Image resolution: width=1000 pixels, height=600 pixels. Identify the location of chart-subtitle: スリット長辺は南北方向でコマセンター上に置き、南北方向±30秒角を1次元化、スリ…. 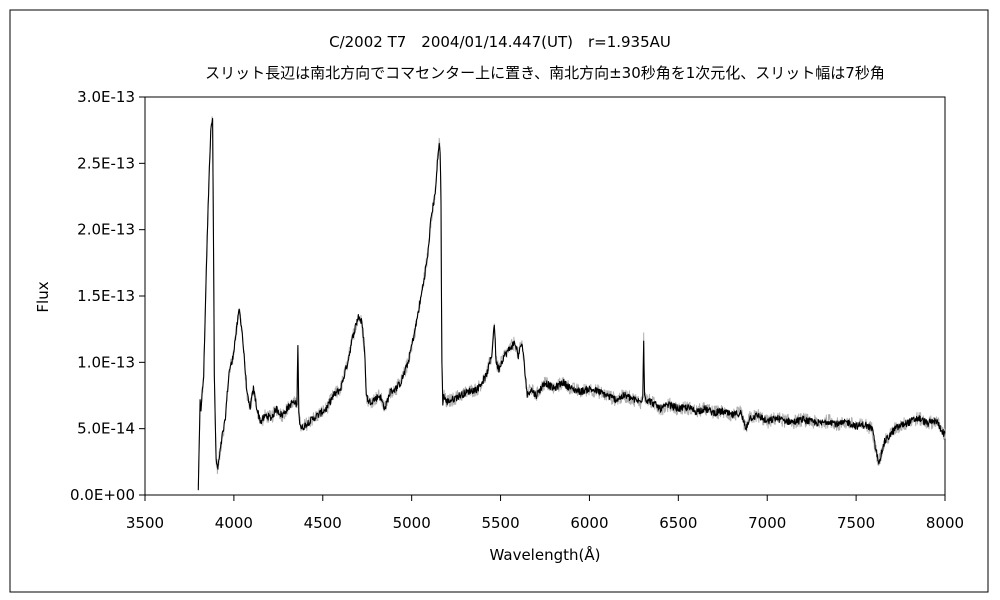
(545, 73).